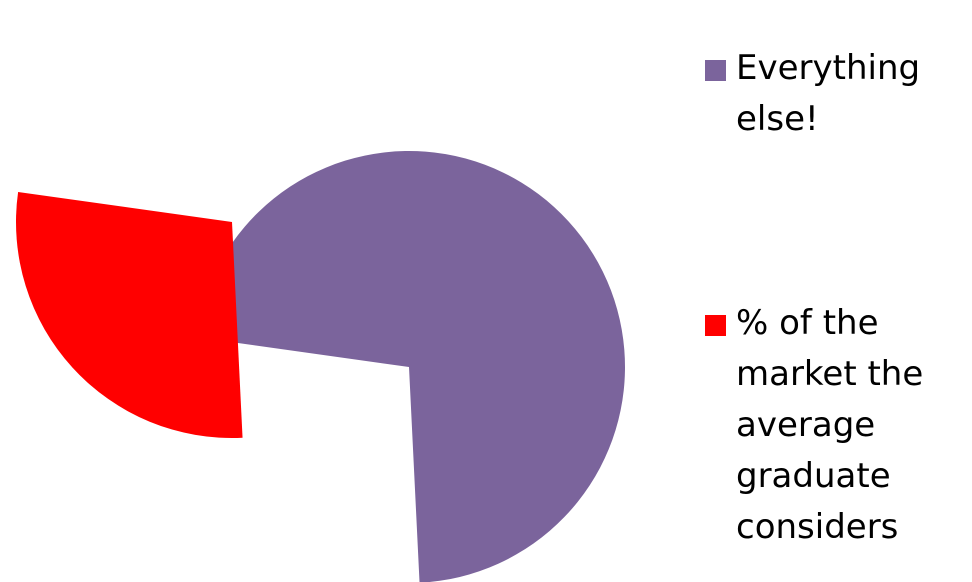  I want to click on legend-label-everything-else: Everything else!, so click(828, 93).